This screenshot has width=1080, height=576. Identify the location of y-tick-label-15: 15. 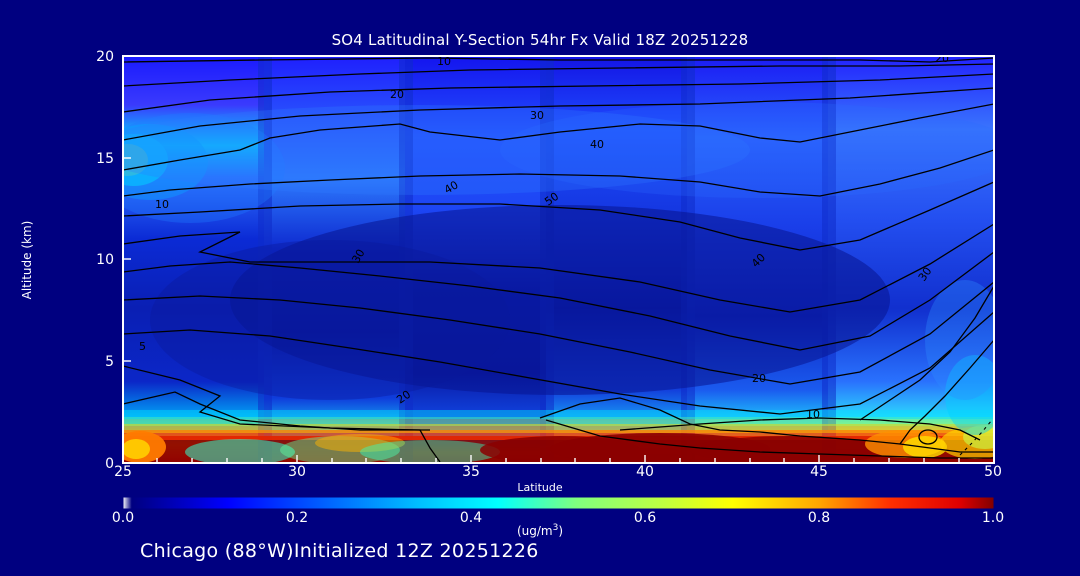
(105, 159).